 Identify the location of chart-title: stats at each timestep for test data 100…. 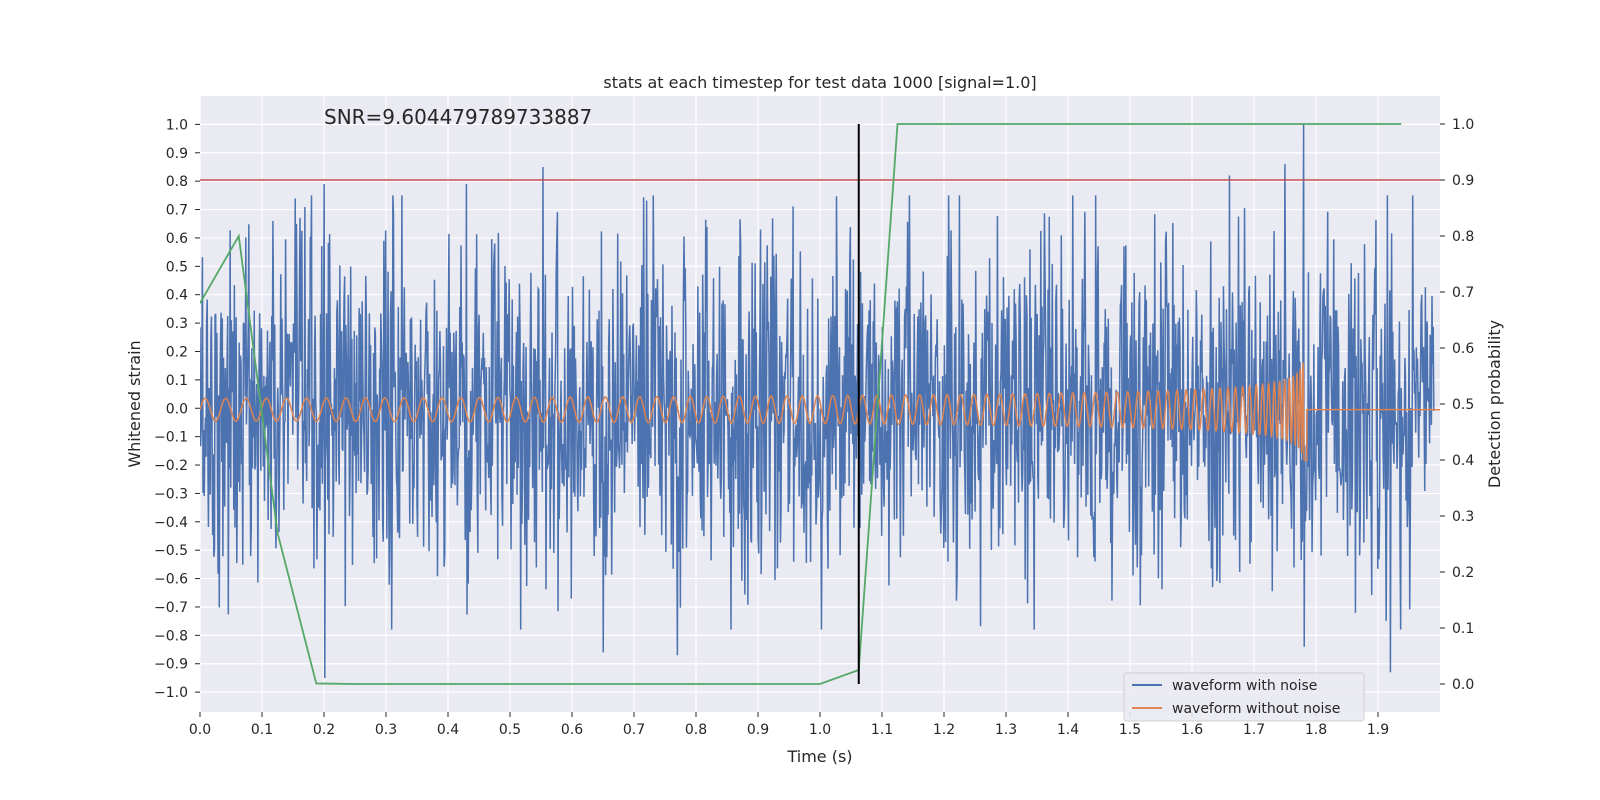
(819, 82).